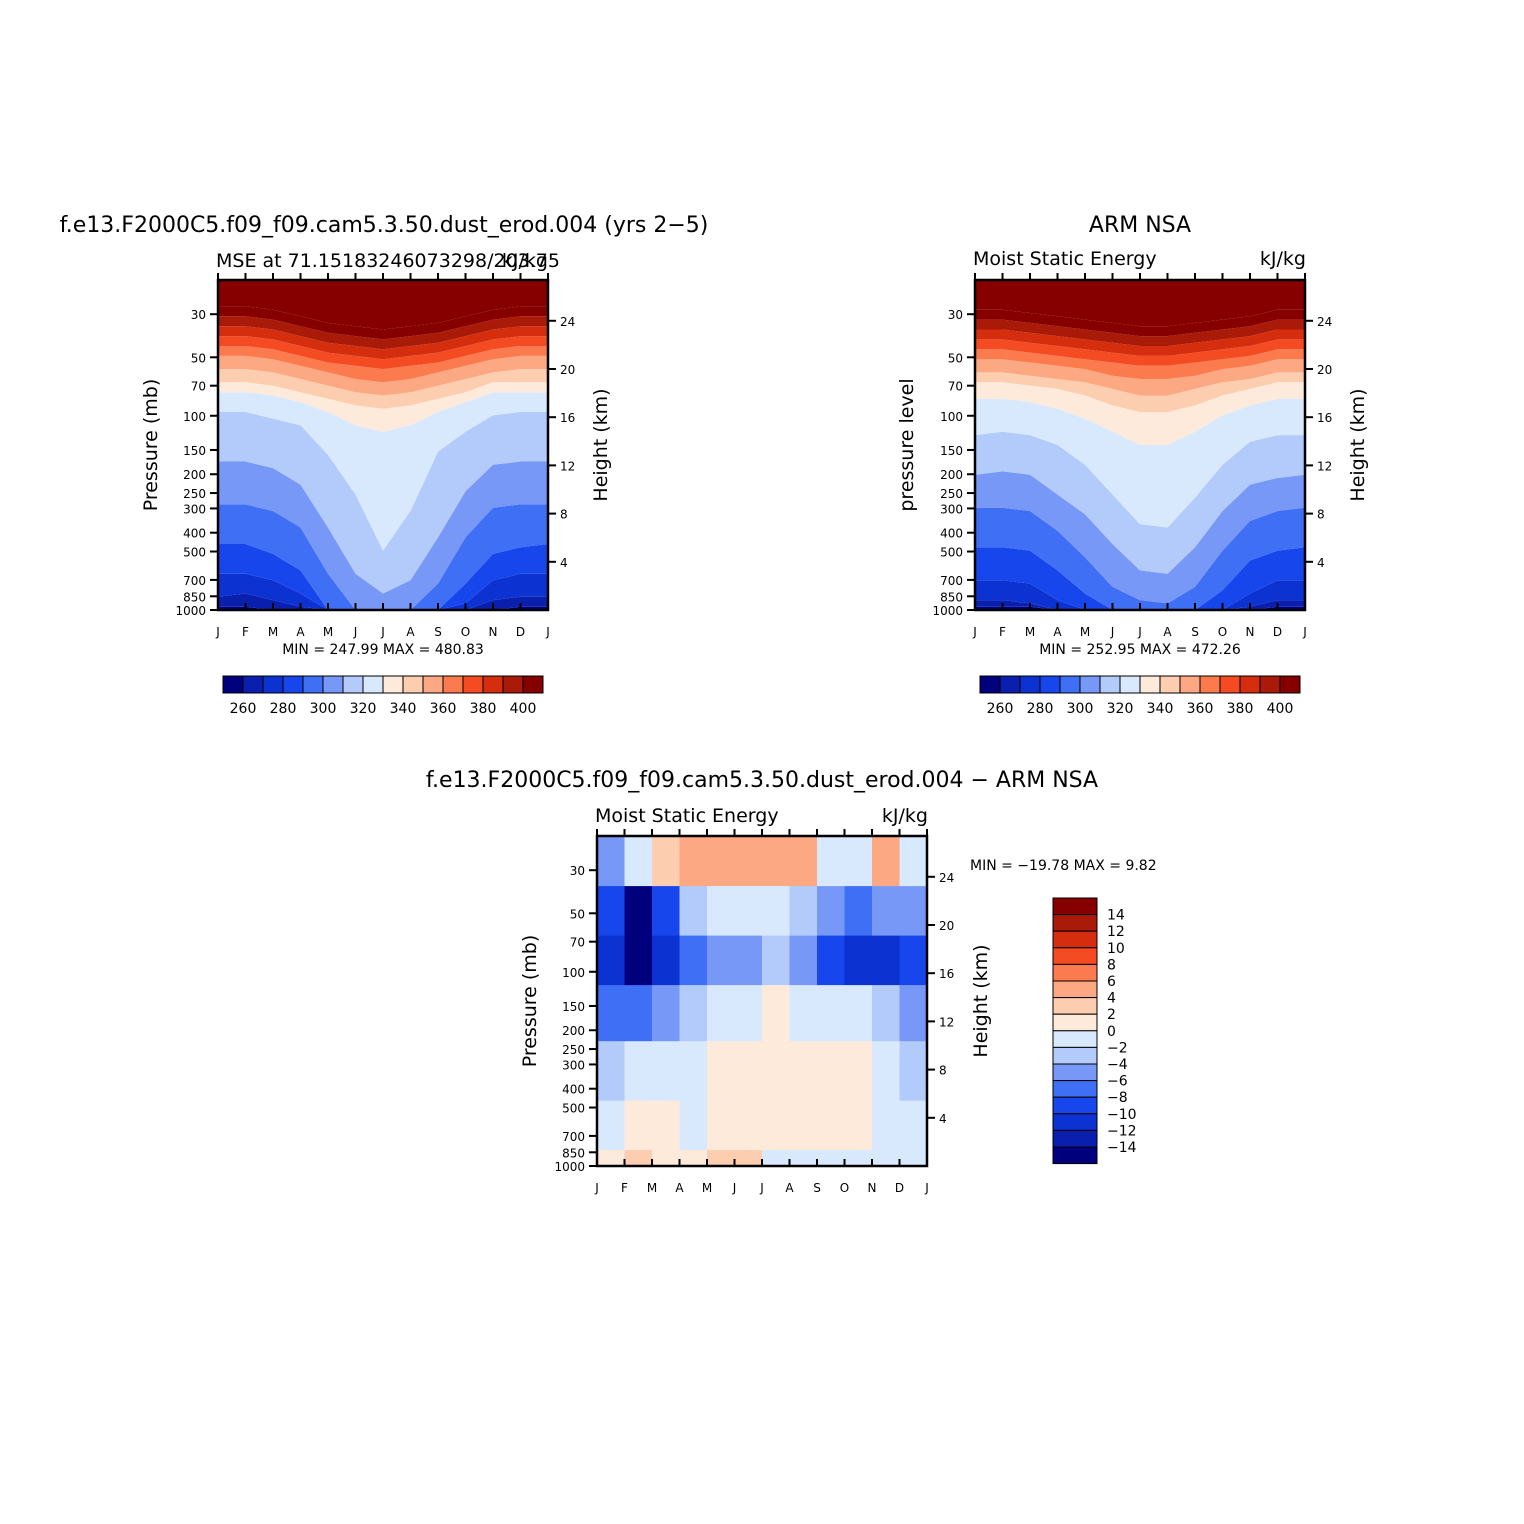 The image size is (1524, 1524). What do you see at coordinates (1160, 709) in the screenshot?
I see `colorbar-label: 340` at bounding box center [1160, 709].